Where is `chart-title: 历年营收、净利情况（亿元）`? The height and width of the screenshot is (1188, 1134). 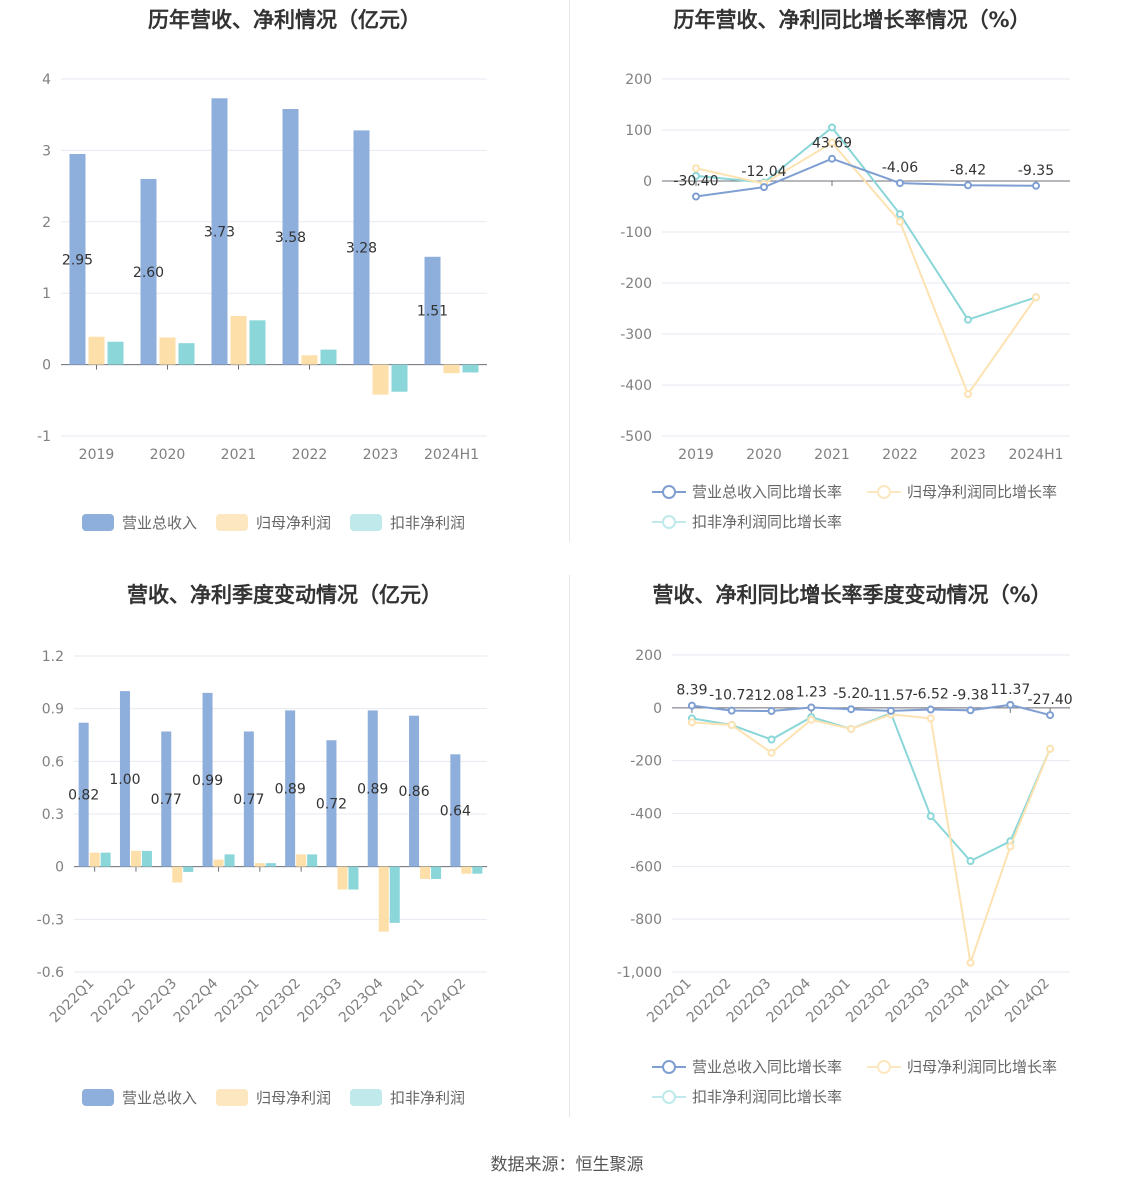 chart-title: 历年营收、净利情况（亿元） is located at coordinates (284, 20).